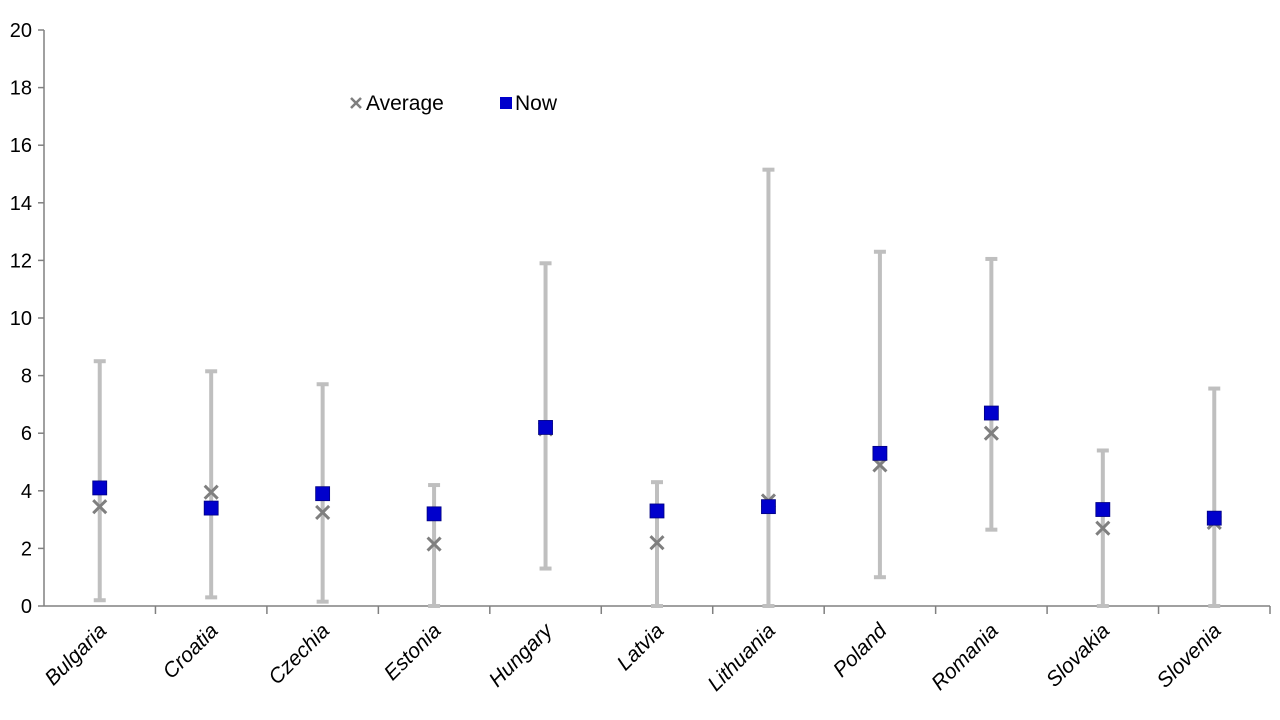 The image size is (1280, 720). What do you see at coordinates (405, 103) in the screenshot?
I see `legend-label-average: Average` at bounding box center [405, 103].